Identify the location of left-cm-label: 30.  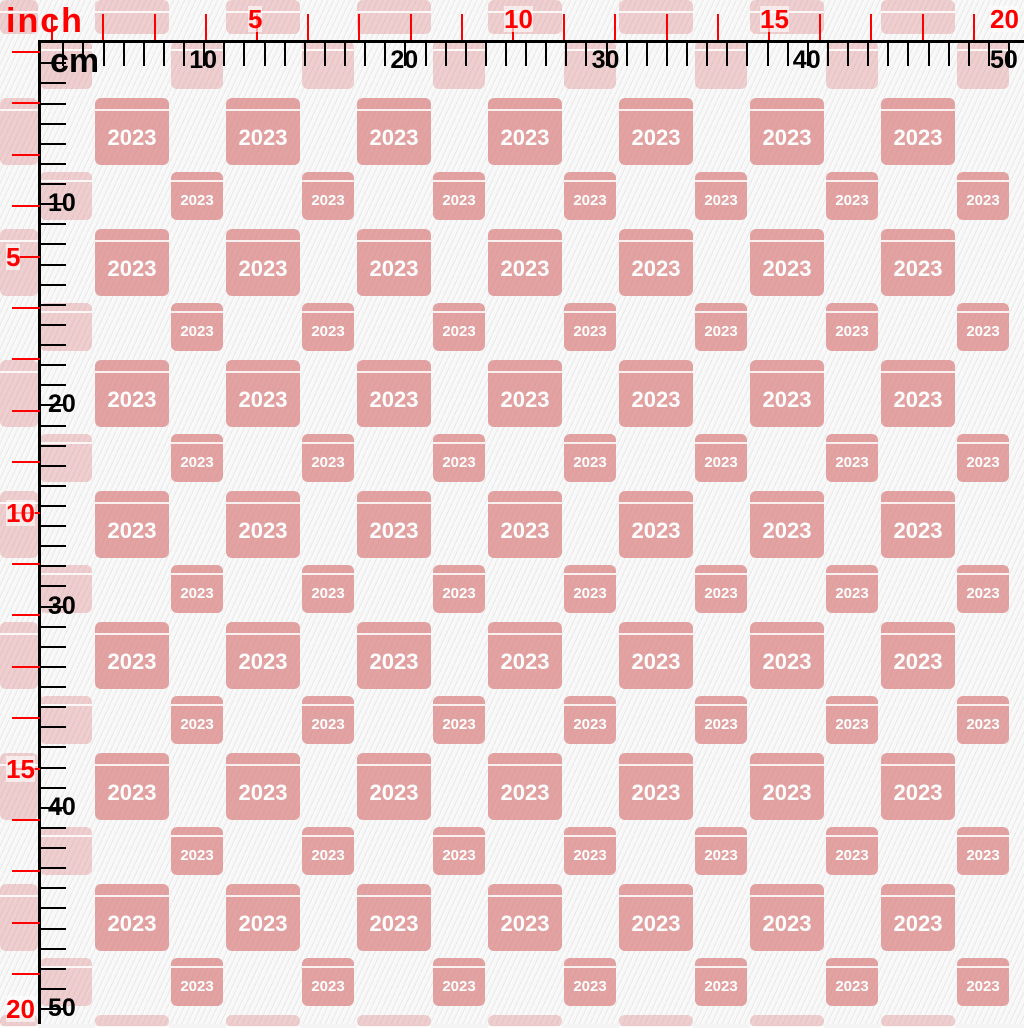
(62, 605).